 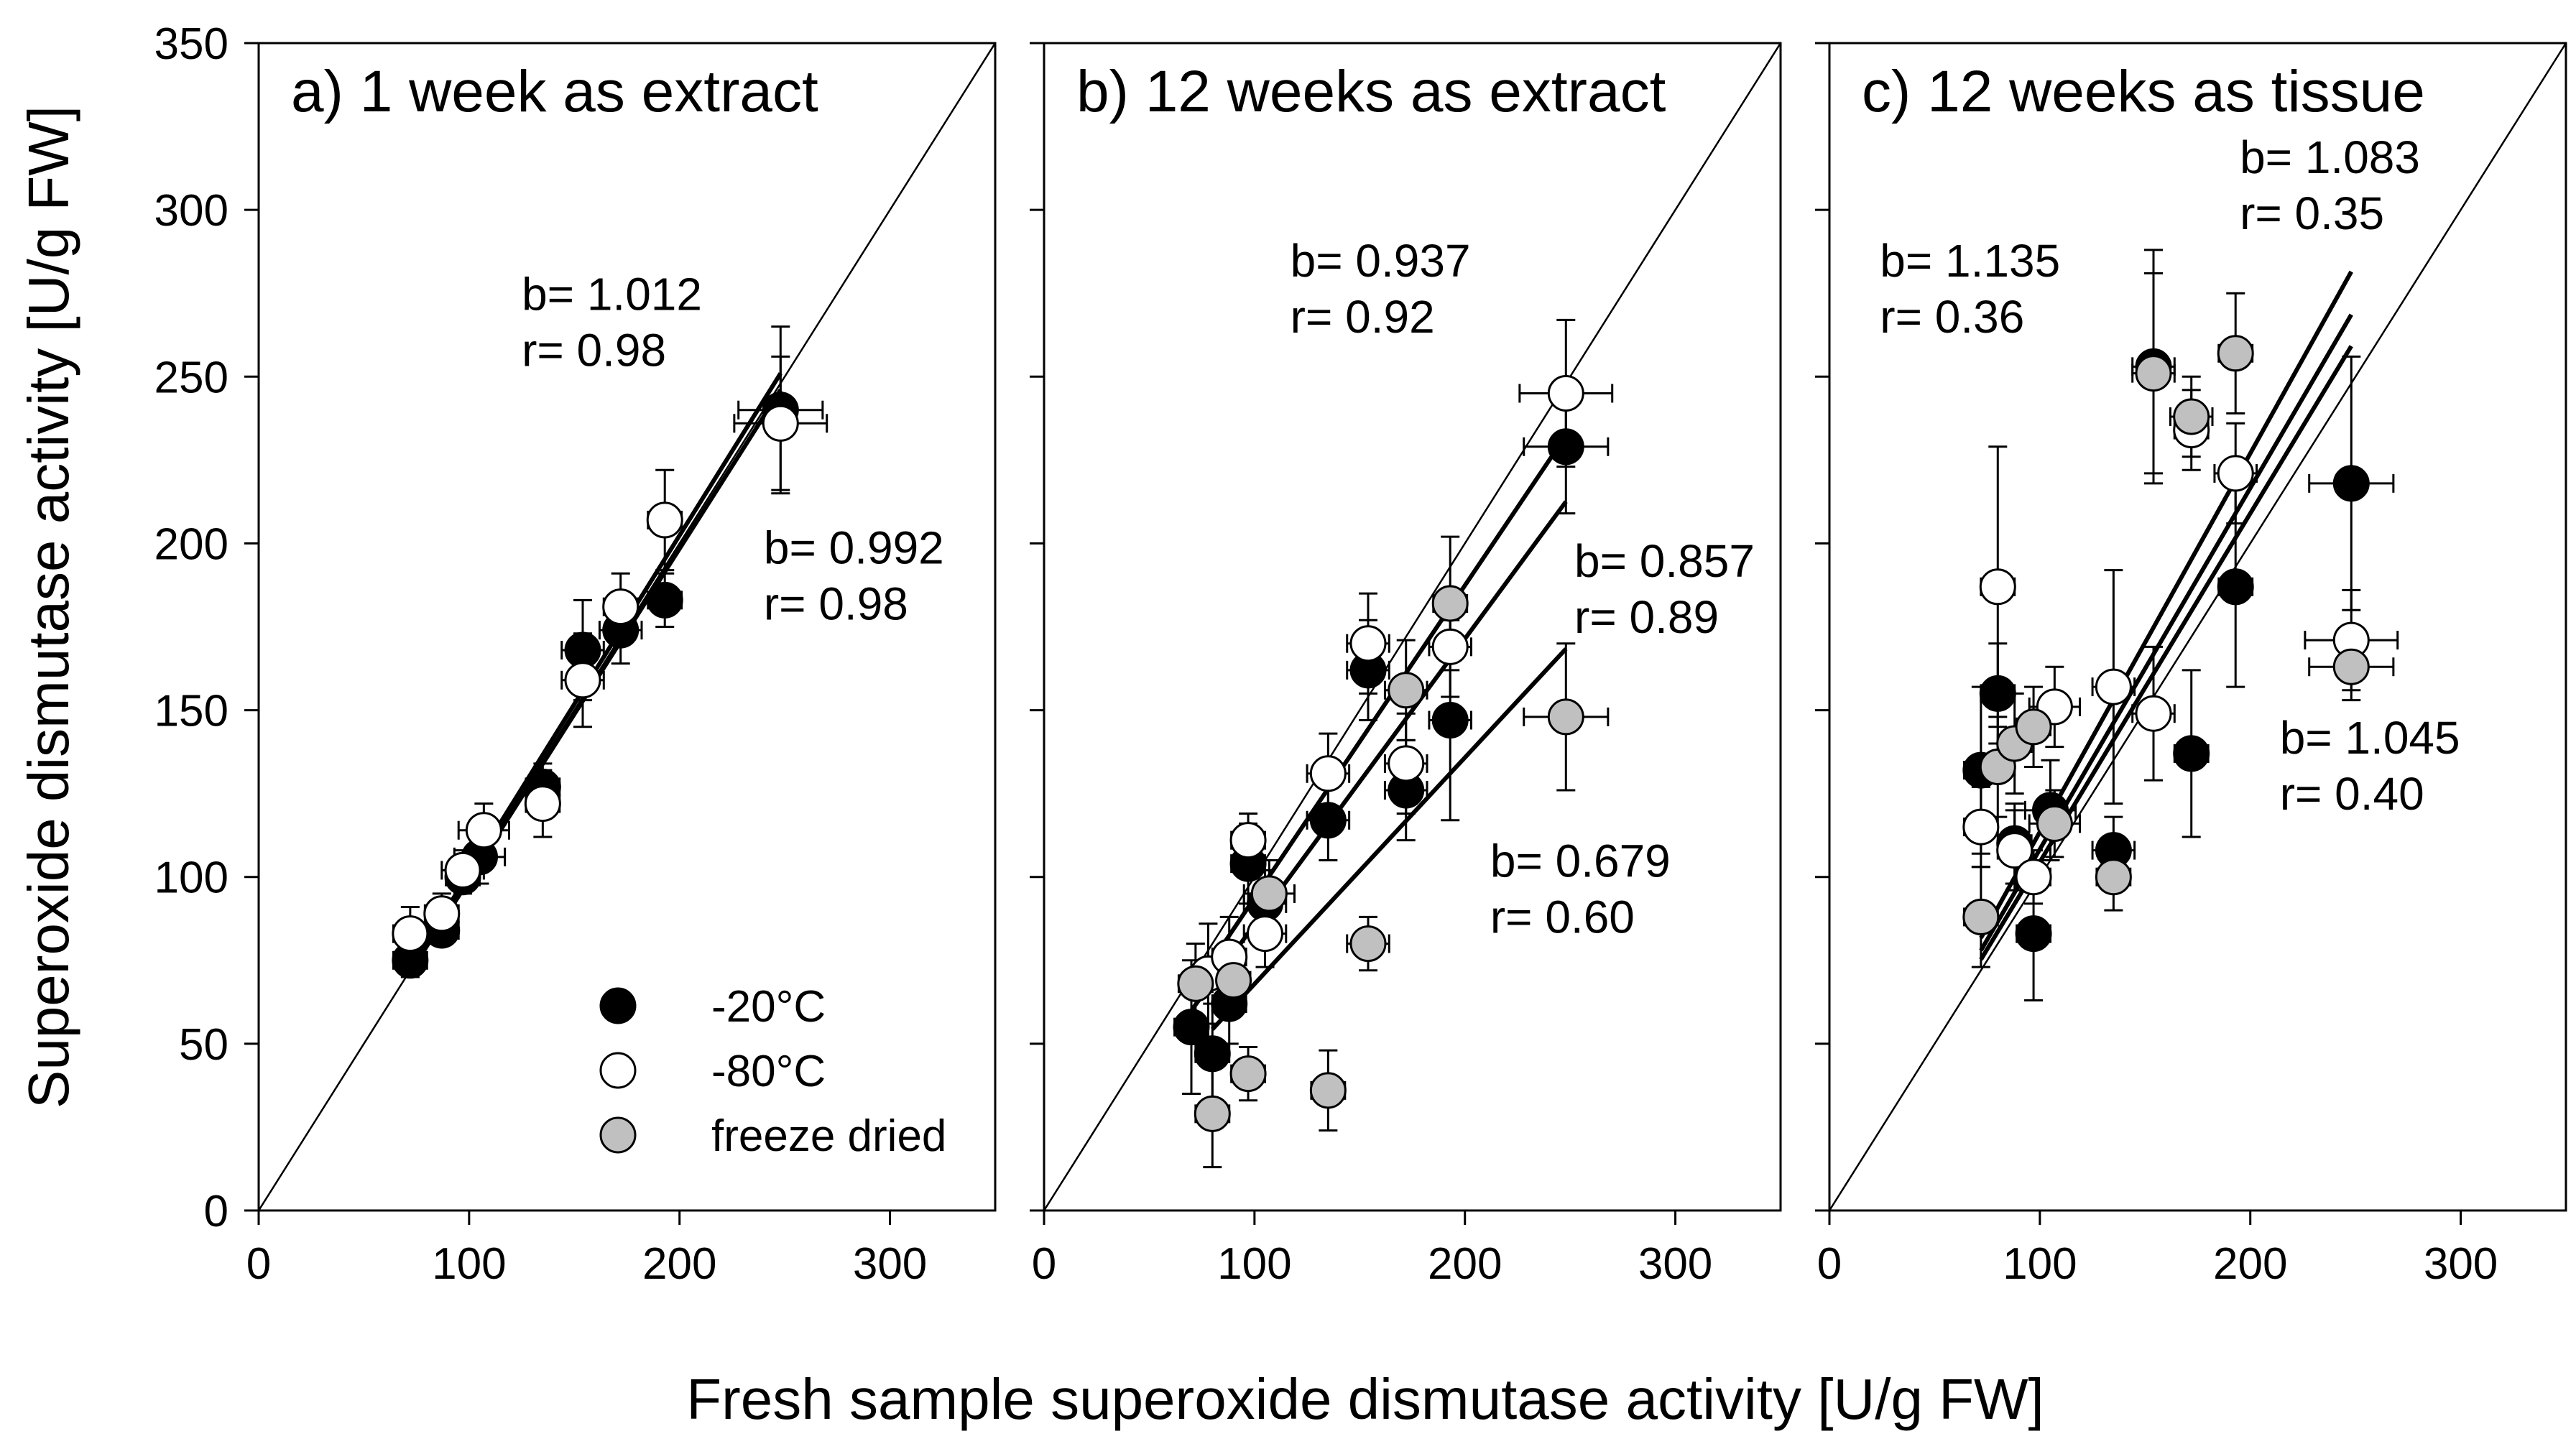 I want to click on y-tick-label: 150, so click(x=191, y=711).